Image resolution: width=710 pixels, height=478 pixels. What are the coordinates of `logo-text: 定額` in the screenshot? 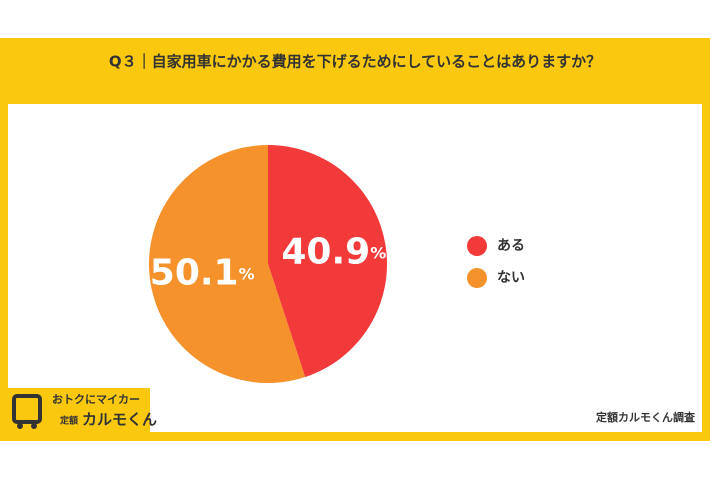 It's located at (68, 421).